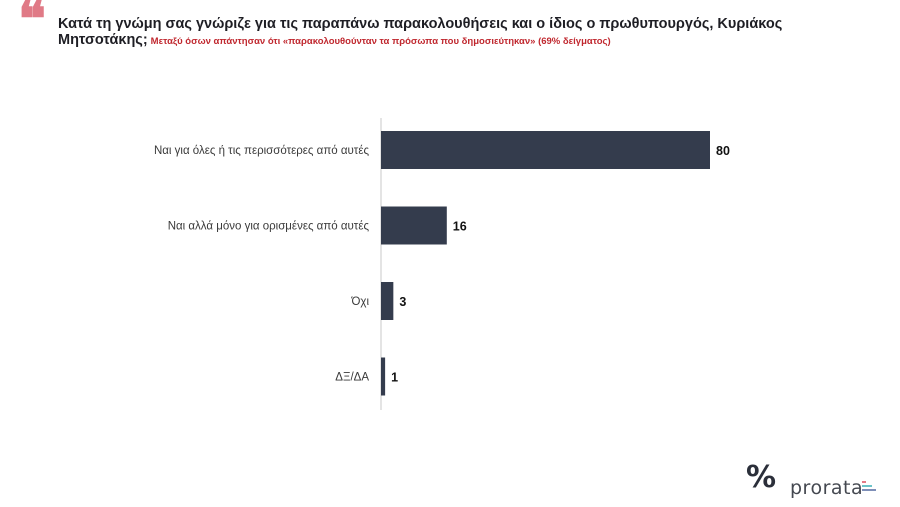  I want to click on category-label: Ναι αλλά μόνο για ορισμένες από αυτές, so click(269, 227).